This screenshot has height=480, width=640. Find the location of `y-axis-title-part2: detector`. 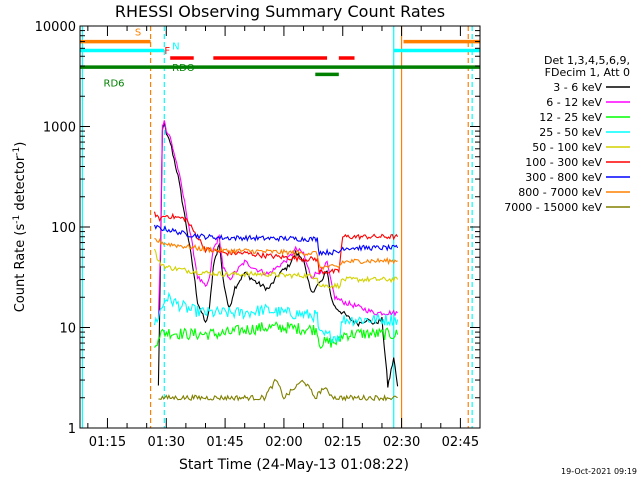

y-axis-title-part2: detector is located at coordinates (20, 185).